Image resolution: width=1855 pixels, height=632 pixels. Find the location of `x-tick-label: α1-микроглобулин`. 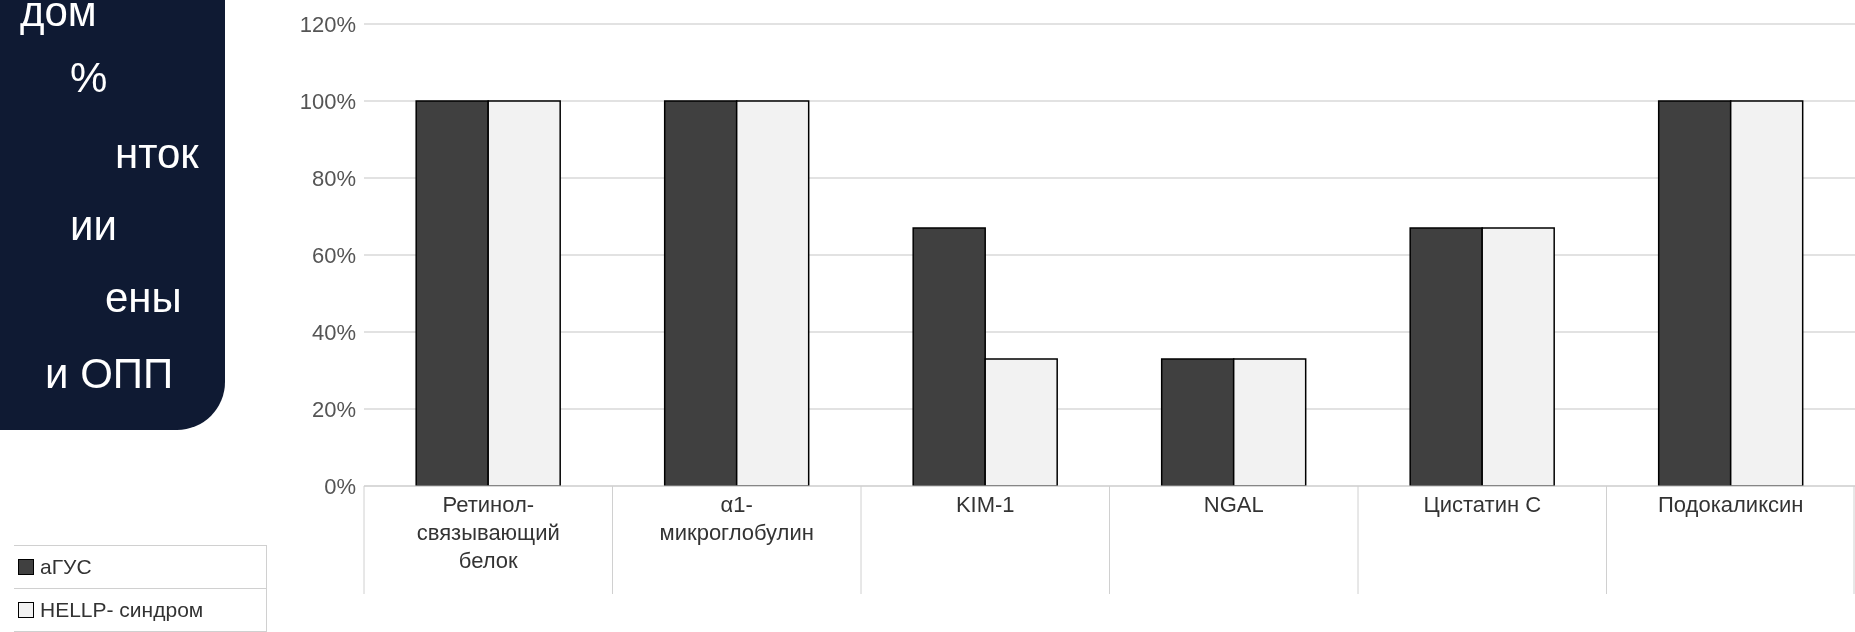

x-tick-label: α1-микроглобулин is located at coordinates (736, 518).